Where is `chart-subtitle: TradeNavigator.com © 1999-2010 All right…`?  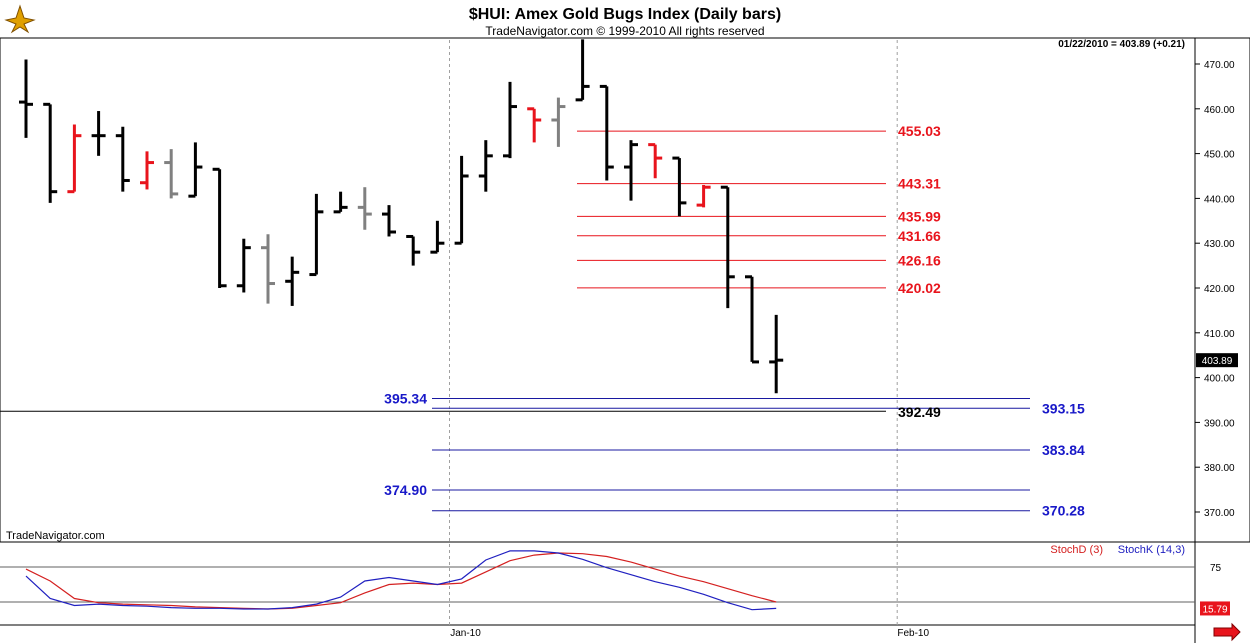 chart-subtitle: TradeNavigator.com © 1999-2010 All right… is located at coordinates (624, 31).